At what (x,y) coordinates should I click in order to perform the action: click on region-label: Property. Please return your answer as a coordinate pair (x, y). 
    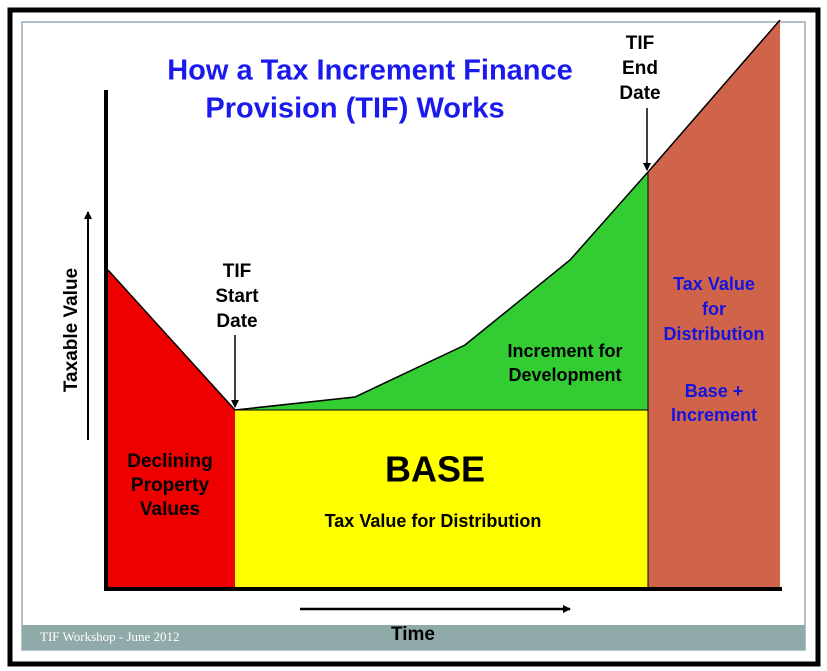
    Looking at the image, I should click on (170, 485).